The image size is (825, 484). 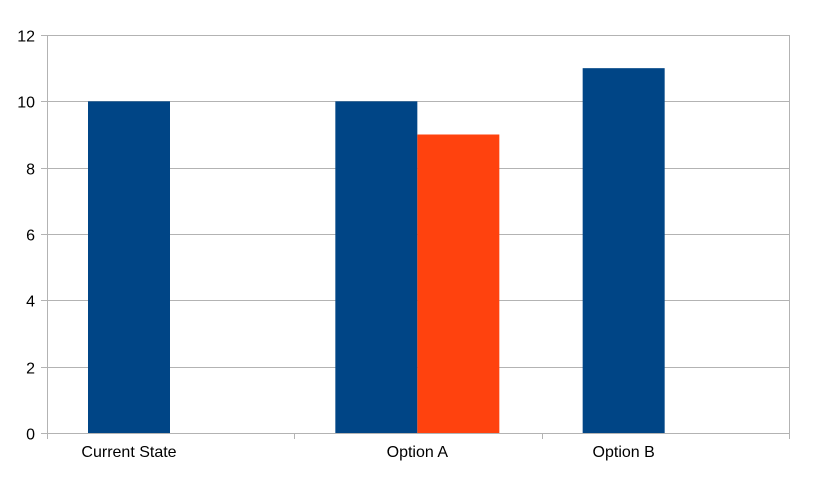 I want to click on y-tick-label: 10, so click(x=26, y=103).